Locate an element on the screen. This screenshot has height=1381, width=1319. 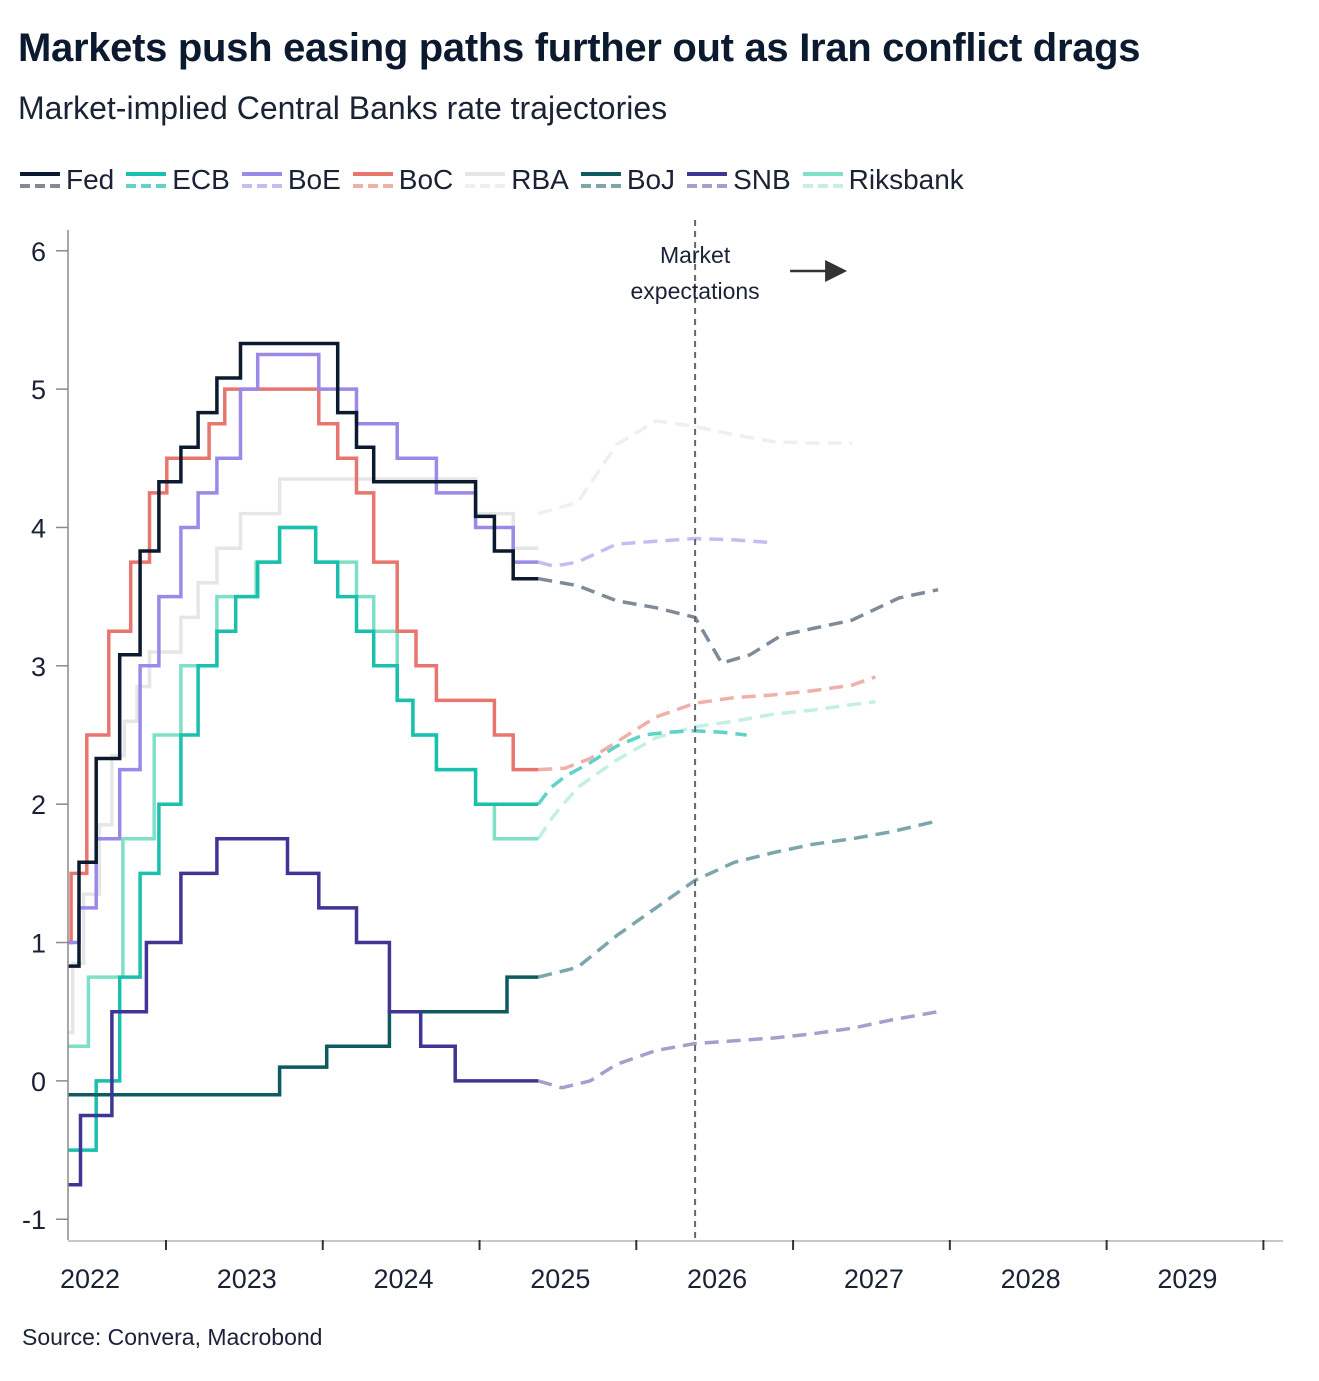
legend-label: ECB is located at coordinates (201, 179).